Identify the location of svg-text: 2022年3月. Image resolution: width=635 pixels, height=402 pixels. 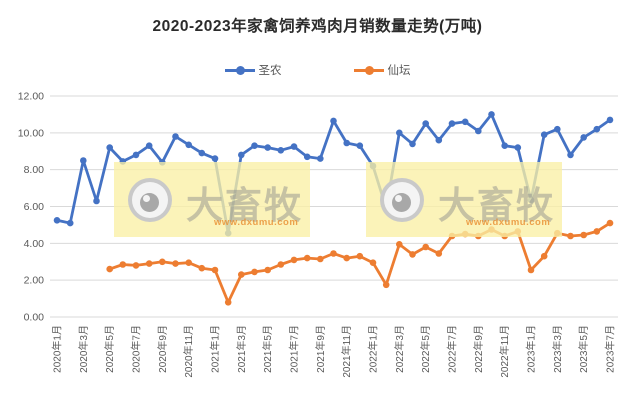
(399, 349).